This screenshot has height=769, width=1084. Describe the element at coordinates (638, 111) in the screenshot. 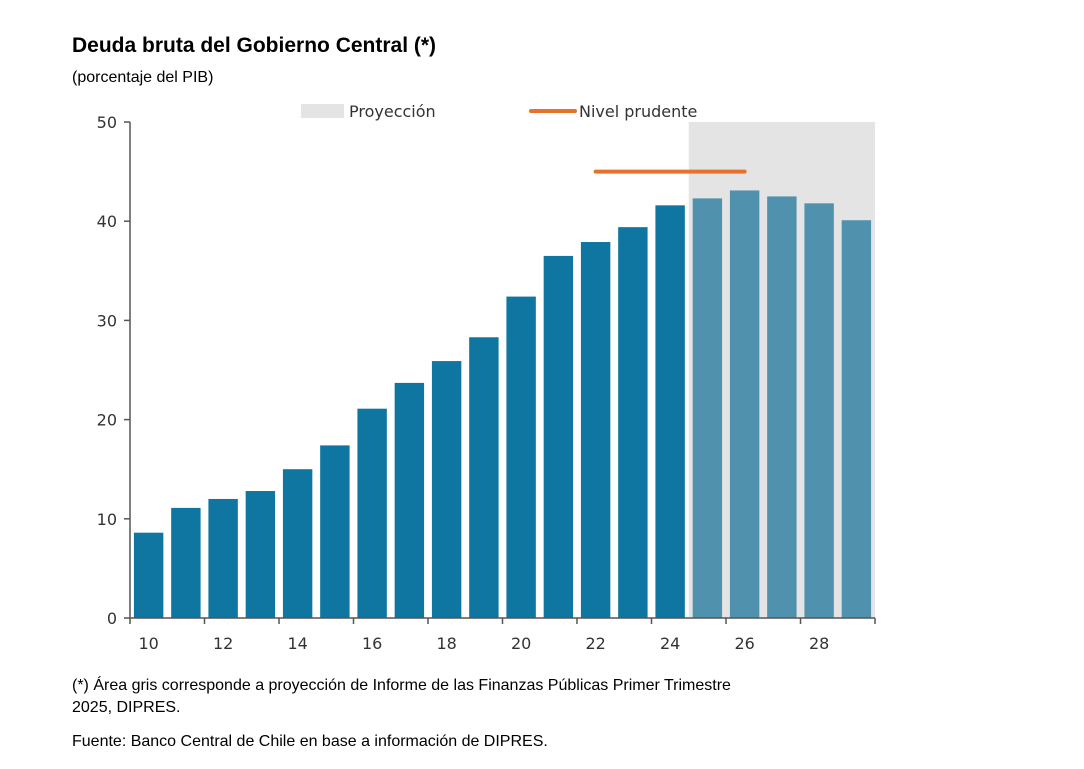

I see `legend-prudent-label: Nivel prudente` at that location.